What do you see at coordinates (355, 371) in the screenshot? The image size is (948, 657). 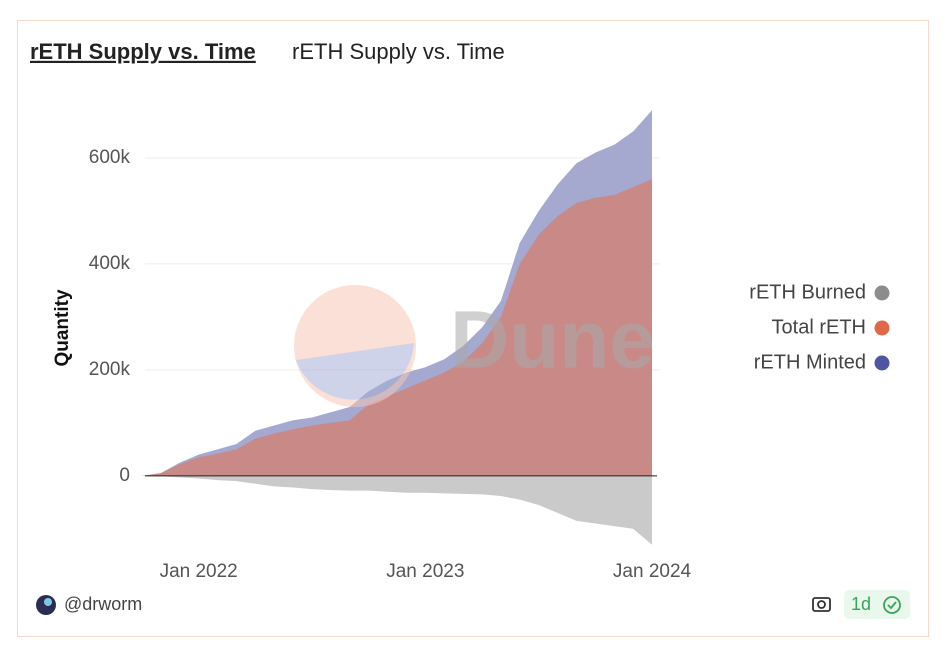 I see `watermark-logo-part` at bounding box center [355, 371].